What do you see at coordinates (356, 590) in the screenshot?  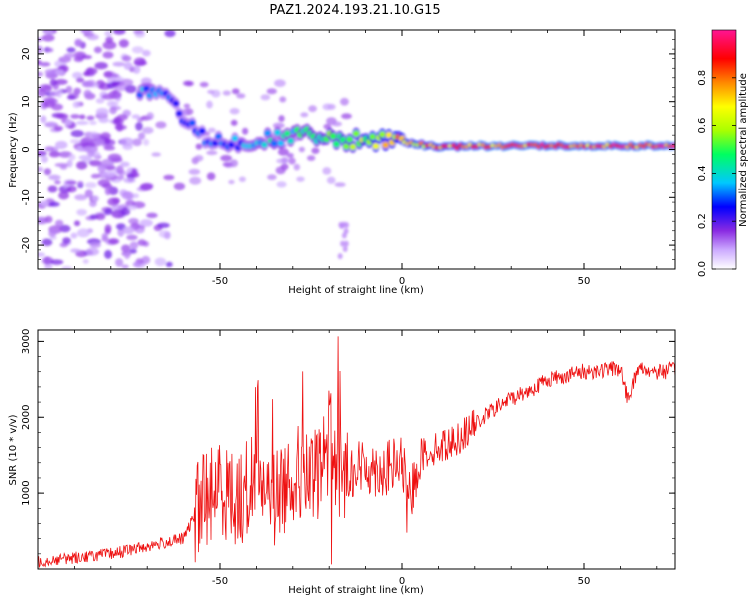 I see `snr-x-axis-label: Height of straight line (km)` at bounding box center [356, 590].